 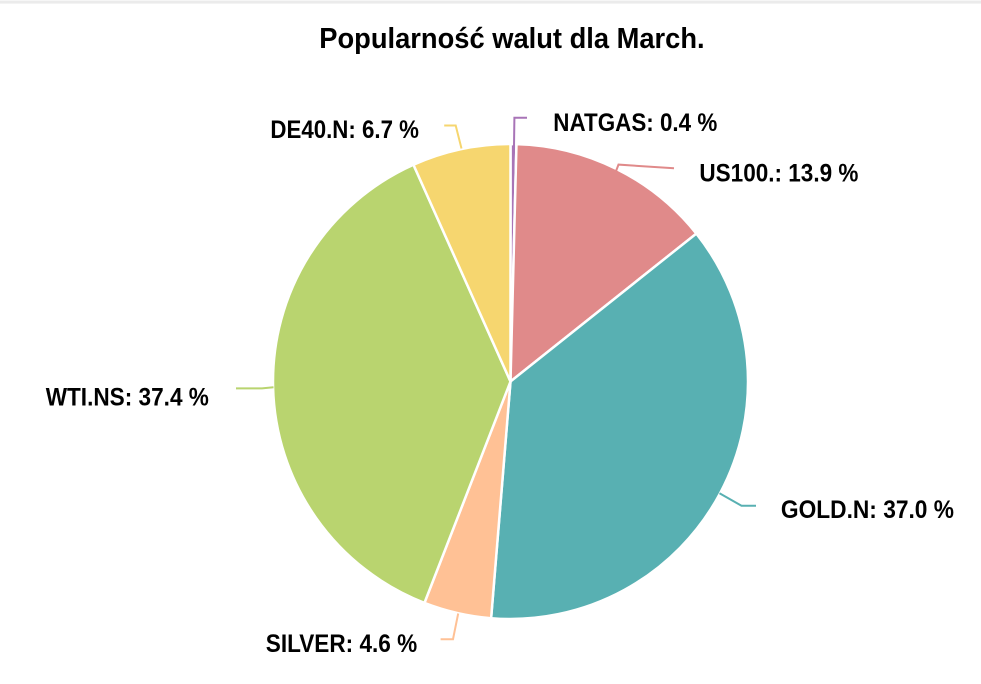 I want to click on svg-text: WTI.NS: 37.4 %, so click(x=127, y=398).